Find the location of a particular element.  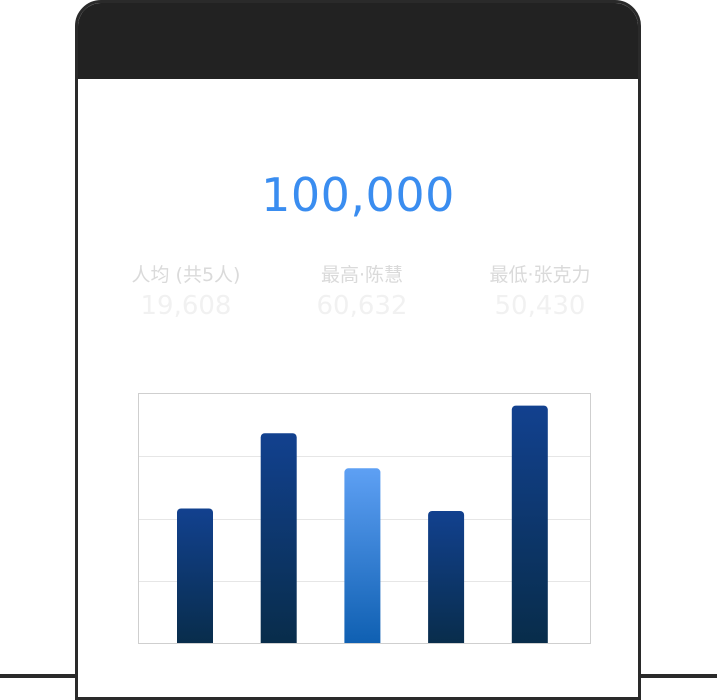

phone-header-bar is located at coordinates (358, 41).